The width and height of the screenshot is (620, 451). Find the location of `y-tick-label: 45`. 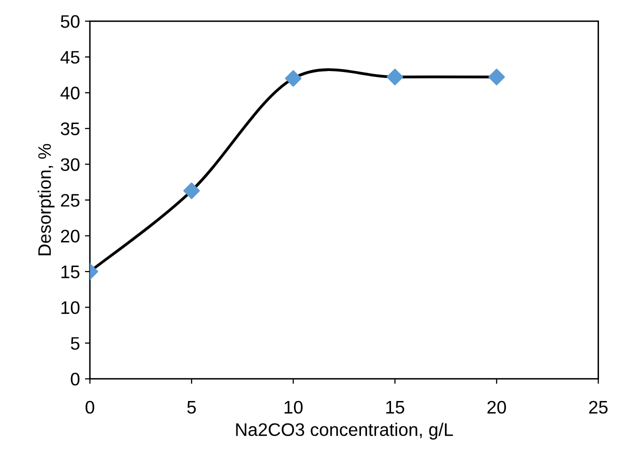

y-tick-label: 45 is located at coordinates (70, 57).